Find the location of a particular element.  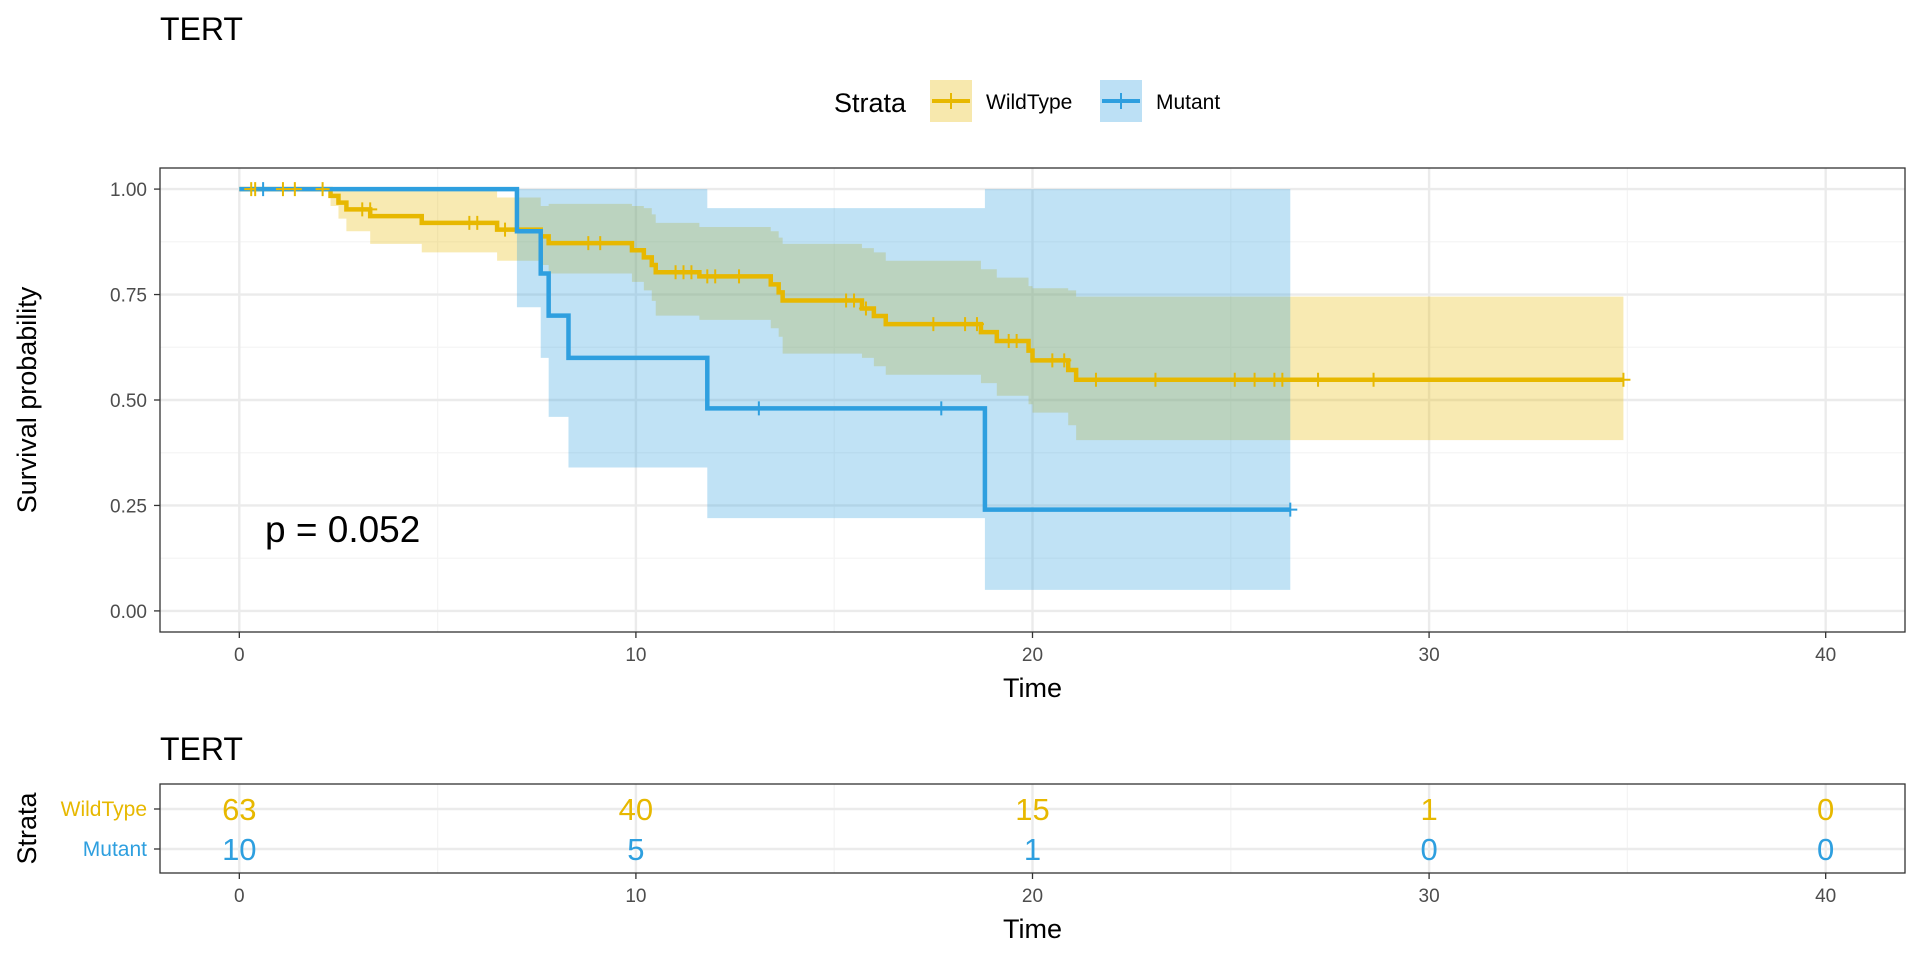

y-tick-label: 0.25 is located at coordinates (128, 506).